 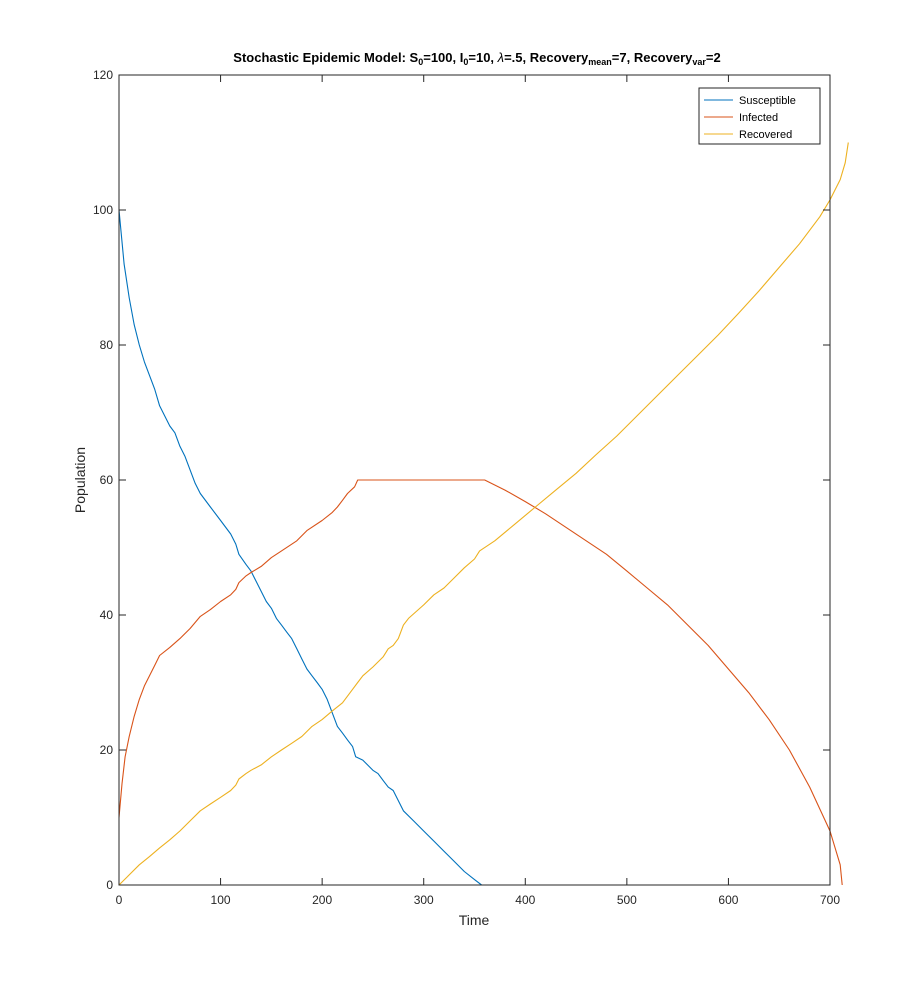 I want to click on y-tick-label: 40, so click(x=107, y=615).